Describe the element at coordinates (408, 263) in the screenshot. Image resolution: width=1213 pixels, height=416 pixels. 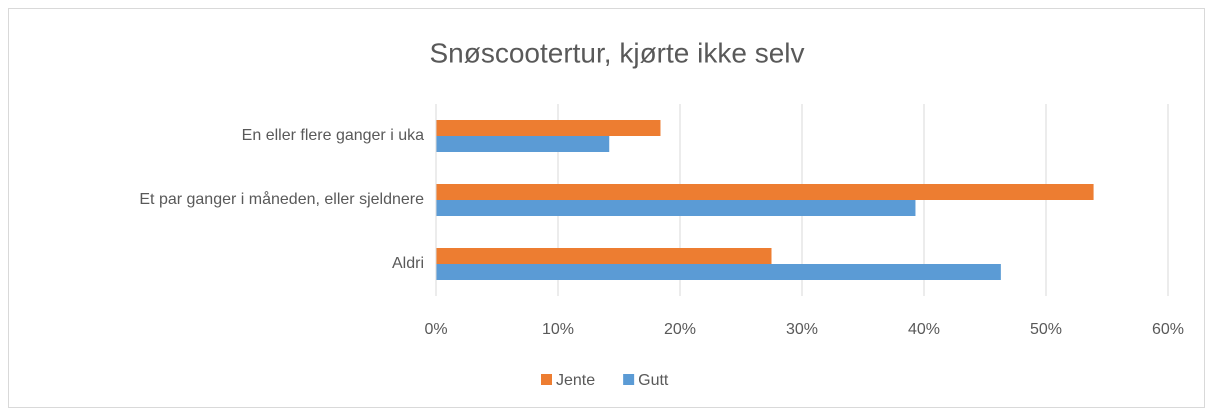
I see `y-tick-label: Aldri` at that location.